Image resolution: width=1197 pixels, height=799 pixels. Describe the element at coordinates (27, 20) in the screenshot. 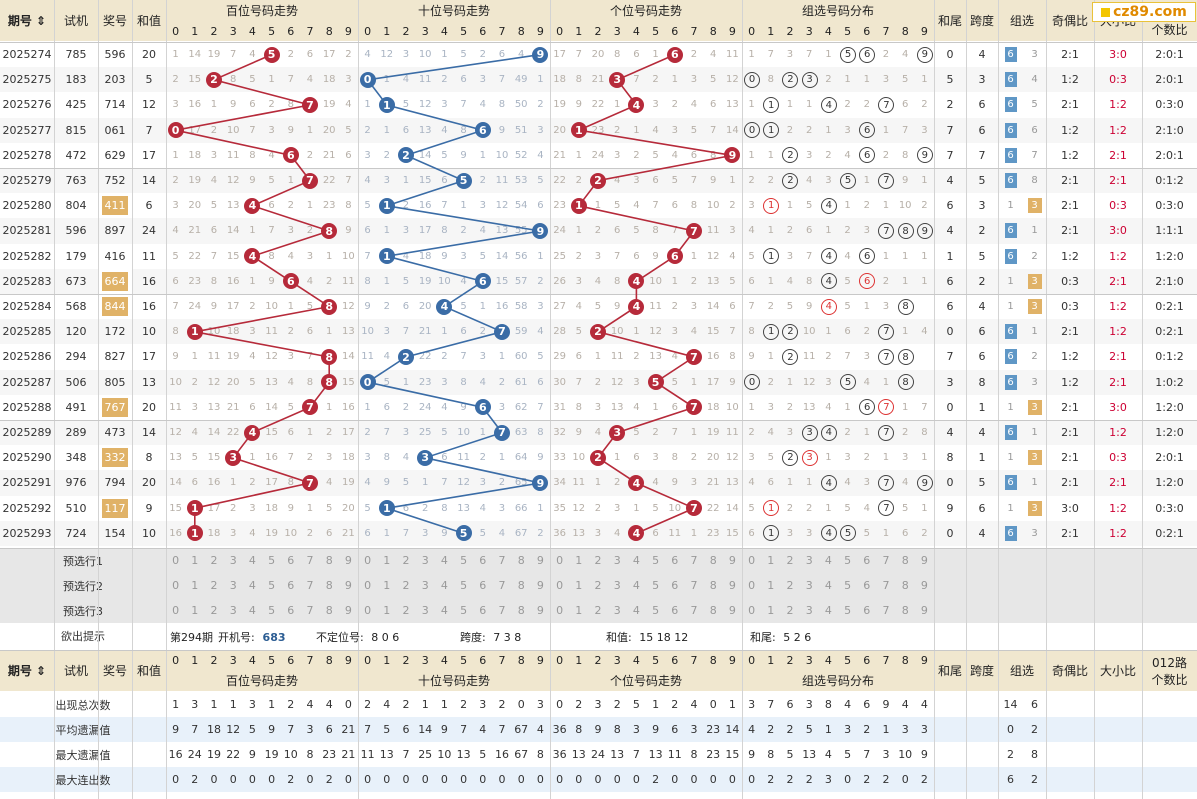

I see `header-issue: 期号 ⇕` at that location.